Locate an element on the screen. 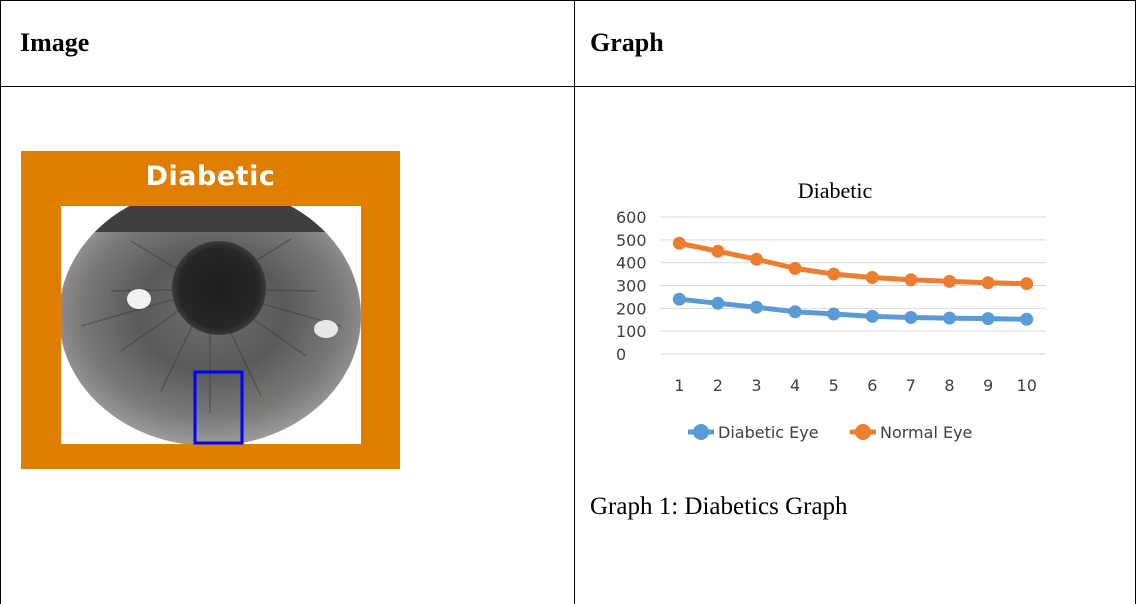 This screenshot has width=1136, height=604. y-tick-label: 0 is located at coordinates (621, 354).